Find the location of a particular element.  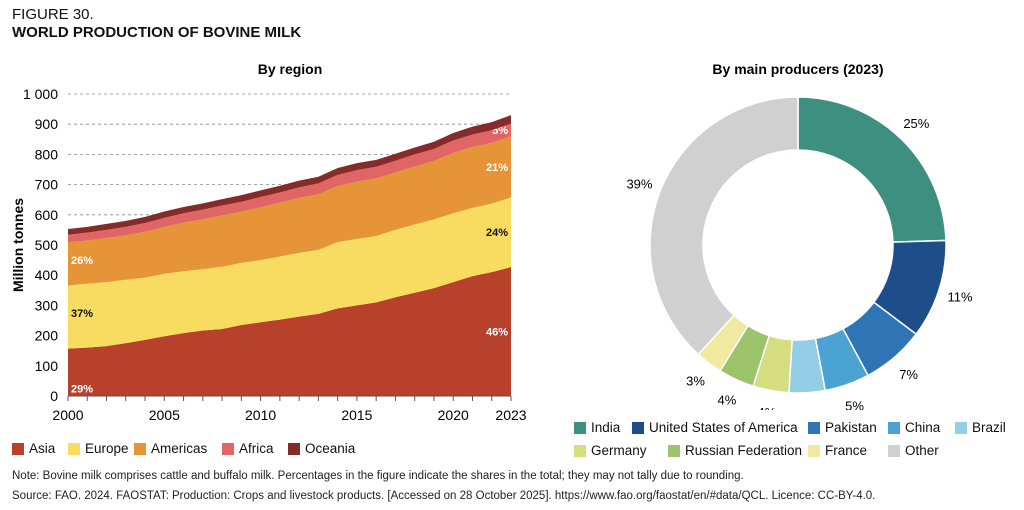

legend-item-france: France is located at coordinates (837, 450).